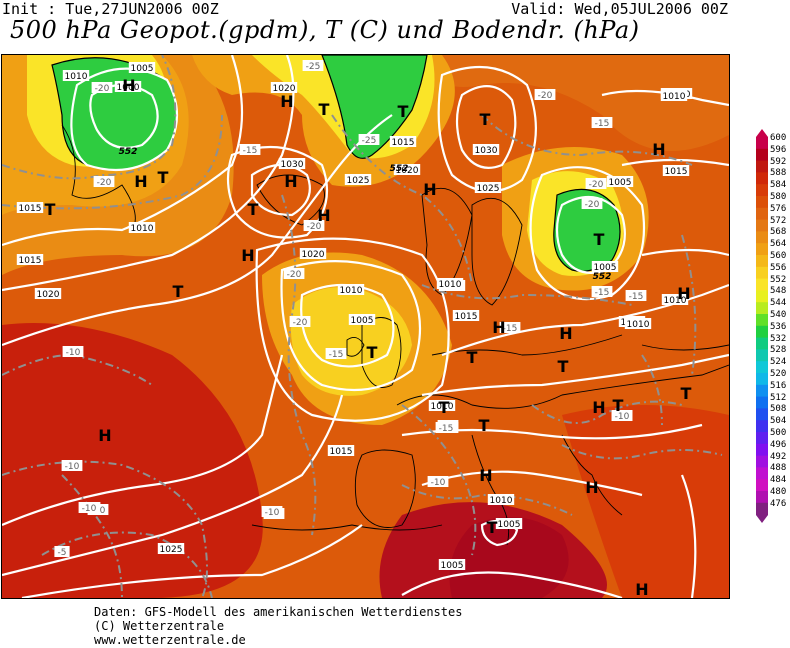 The height and width of the screenshot is (648, 790). Describe the element at coordinates (778, 480) in the screenshot. I see `scale-label: 484` at that location.